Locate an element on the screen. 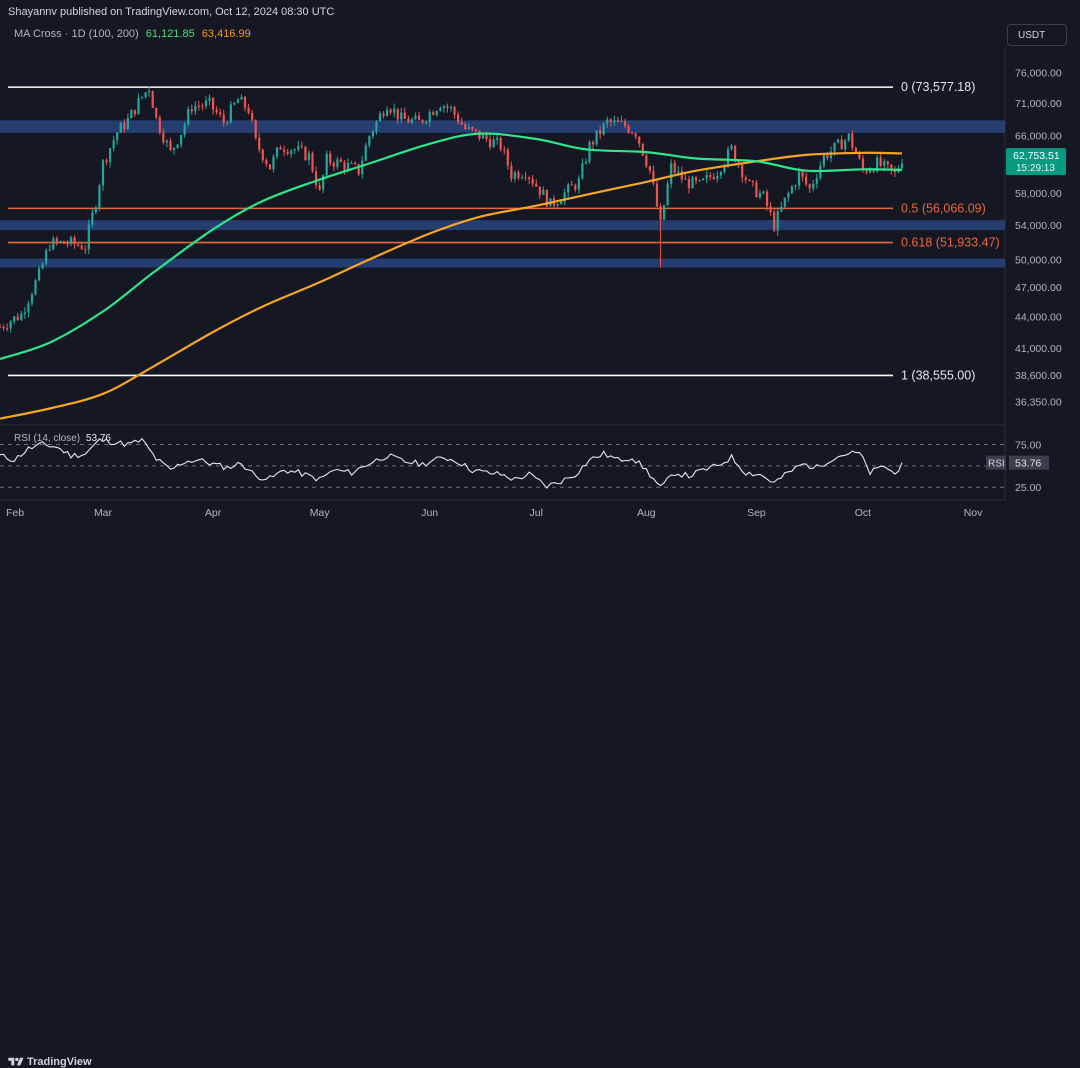  rsi-badge-box is located at coordinates (996, 462).